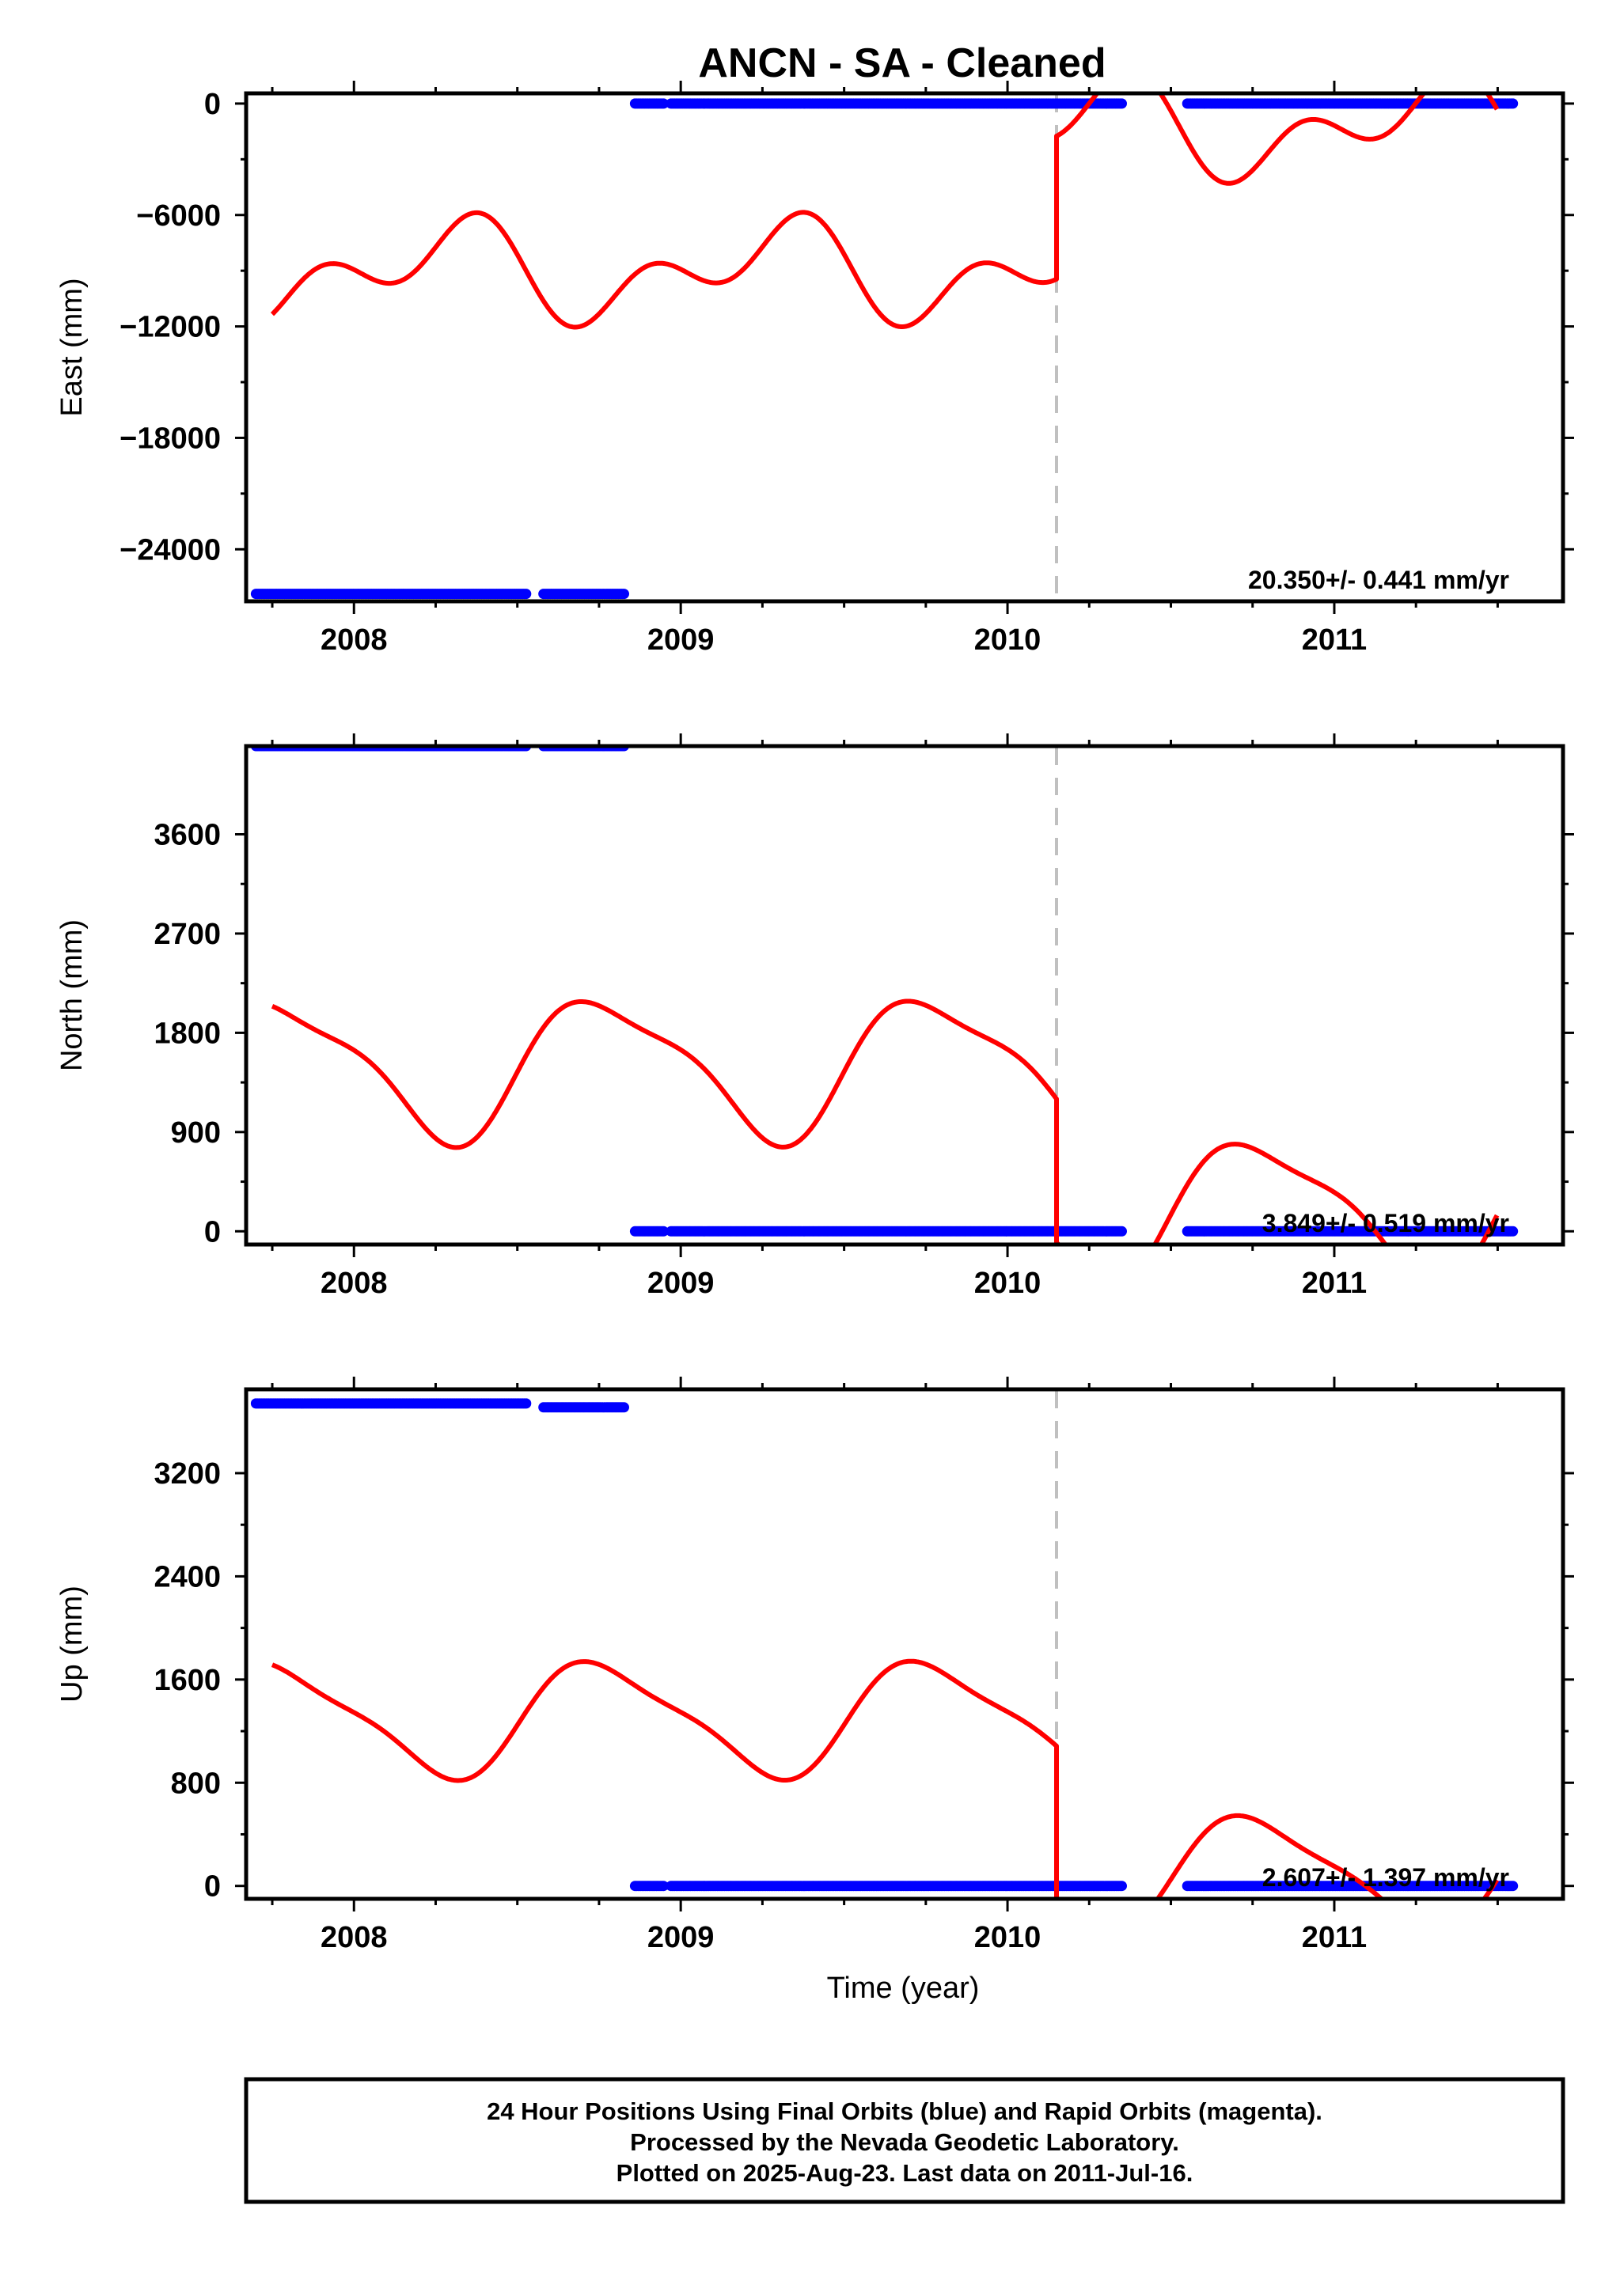  I want to click on y-tick-label: −12000, so click(170, 327).